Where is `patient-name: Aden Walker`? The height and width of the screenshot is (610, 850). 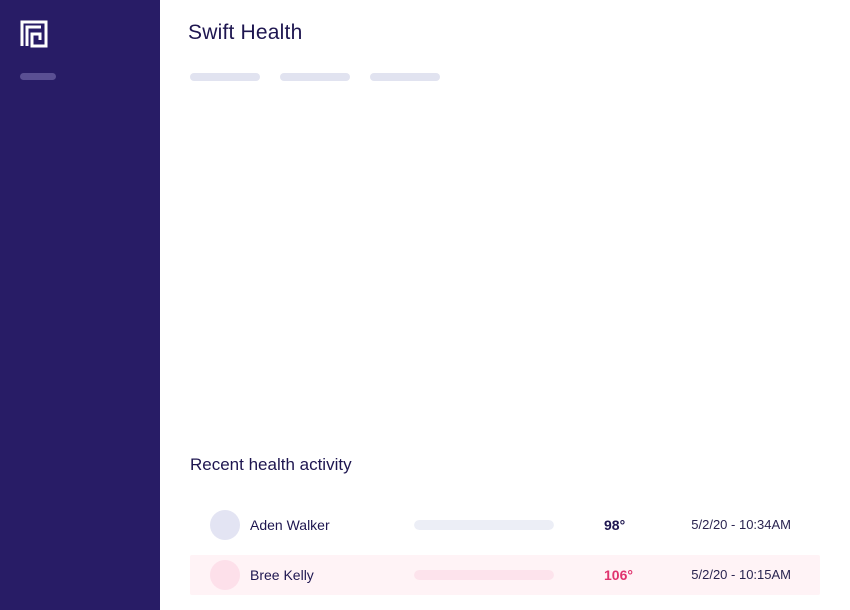
patient-name: Aden Walker is located at coordinates (290, 525).